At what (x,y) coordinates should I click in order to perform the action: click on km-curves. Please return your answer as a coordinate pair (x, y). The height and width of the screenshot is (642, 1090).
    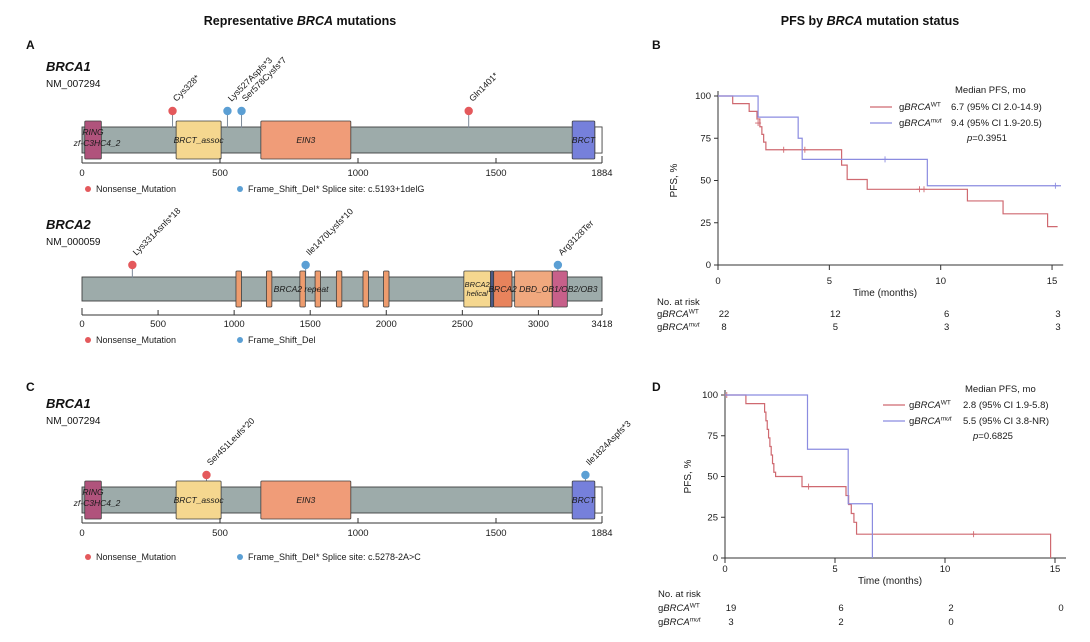
    Looking at the image, I should click on (887, 475).